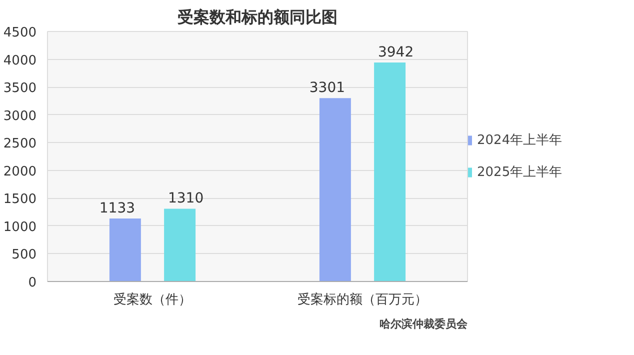 This screenshot has width=634, height=355. I want to click on y-tick-label: 4500, so click(20, 33).